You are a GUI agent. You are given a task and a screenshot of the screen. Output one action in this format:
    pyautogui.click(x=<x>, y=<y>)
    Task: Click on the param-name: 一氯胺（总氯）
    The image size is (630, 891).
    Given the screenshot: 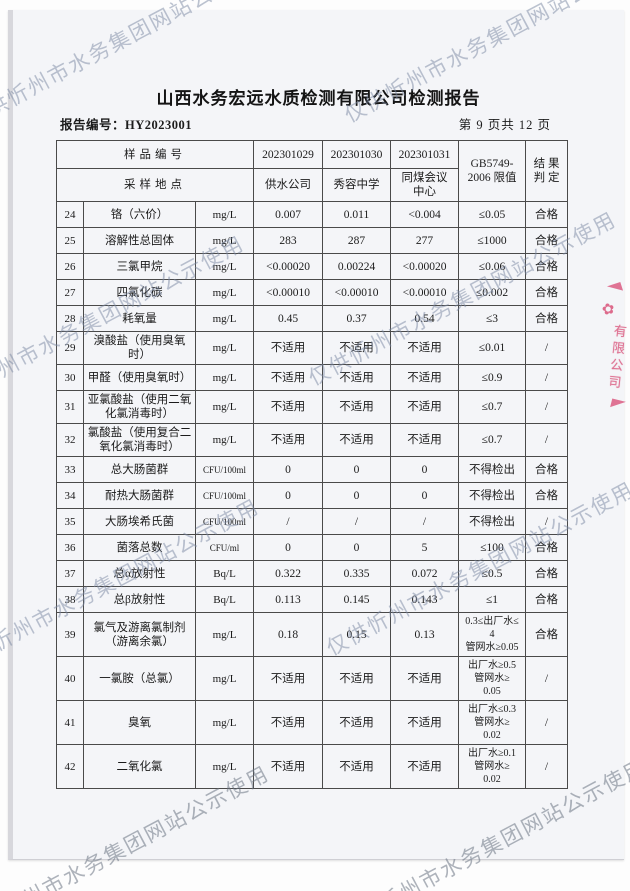 What is the action you would take?
    pyautogui.click(x=139, y=678)
    